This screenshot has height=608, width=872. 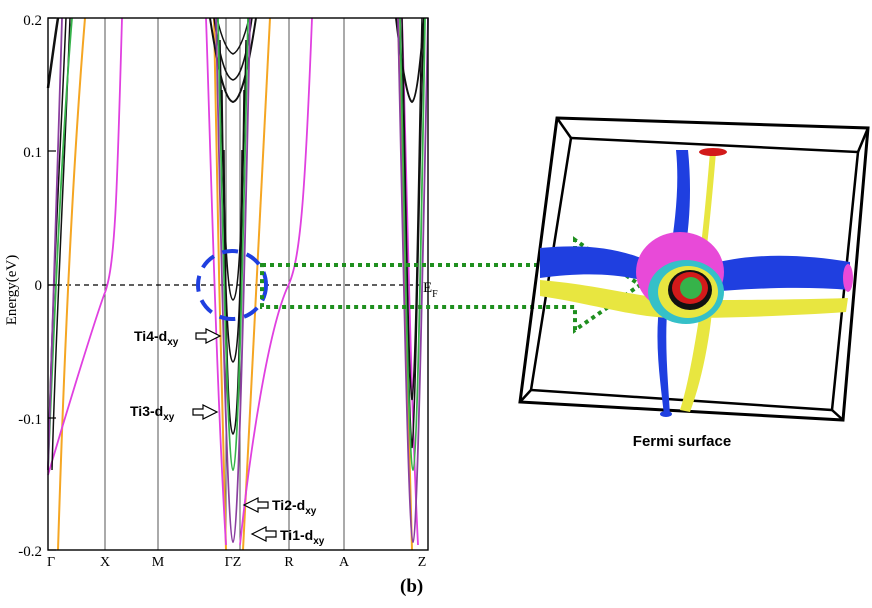 What do you see at coordinates (289, 562) in the screenshot?
I see `kpoint-label-r: R` at bounding box center [289, 562].